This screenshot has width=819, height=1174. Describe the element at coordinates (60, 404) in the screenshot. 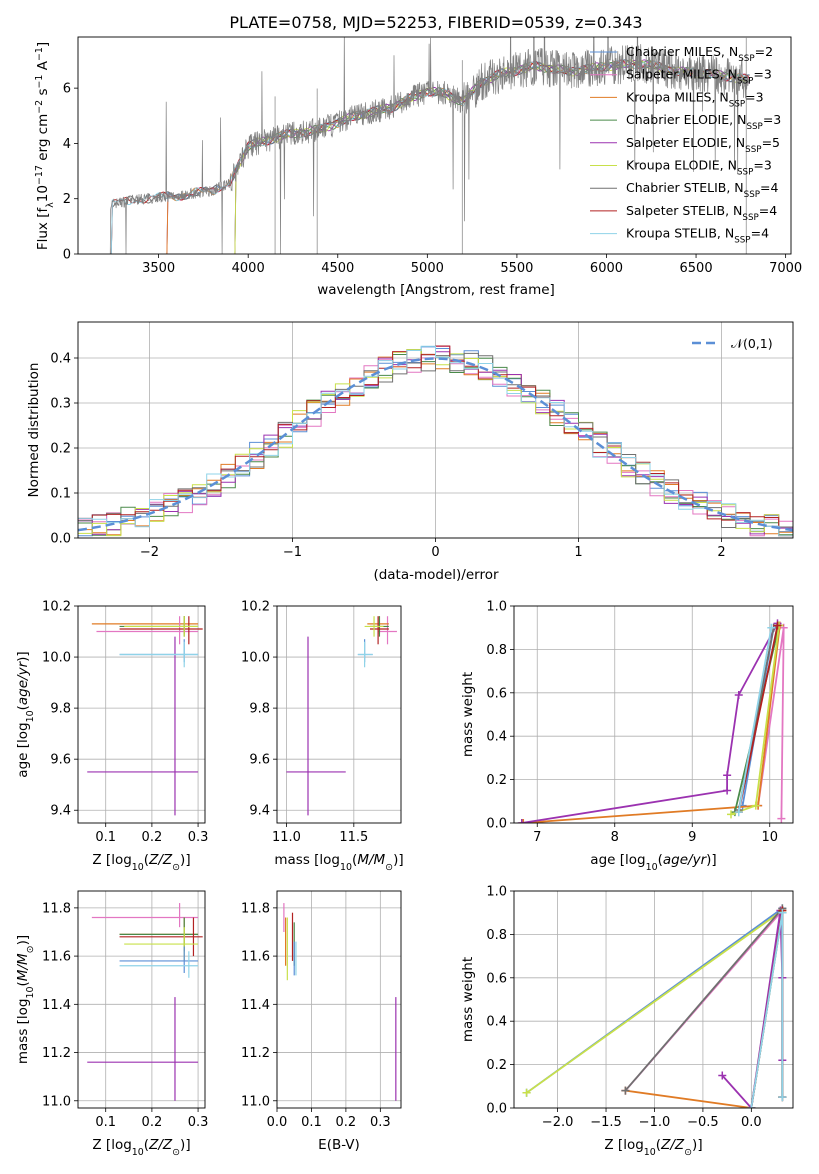

I see `y-tick-label: 0.3` at that location.